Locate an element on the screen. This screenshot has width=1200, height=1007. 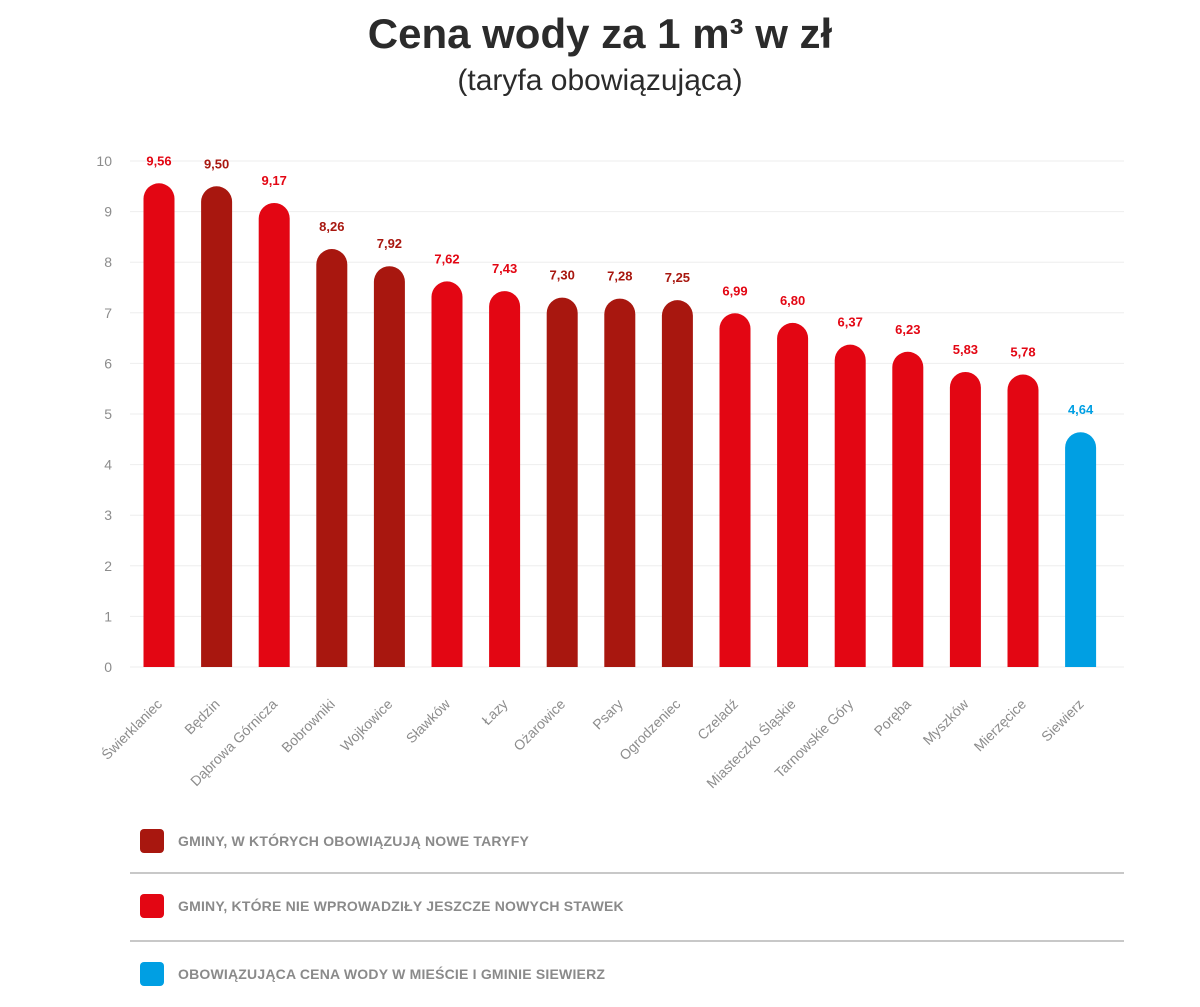
x-tick-label: Siewierz is located at coordinates (1062, 720).